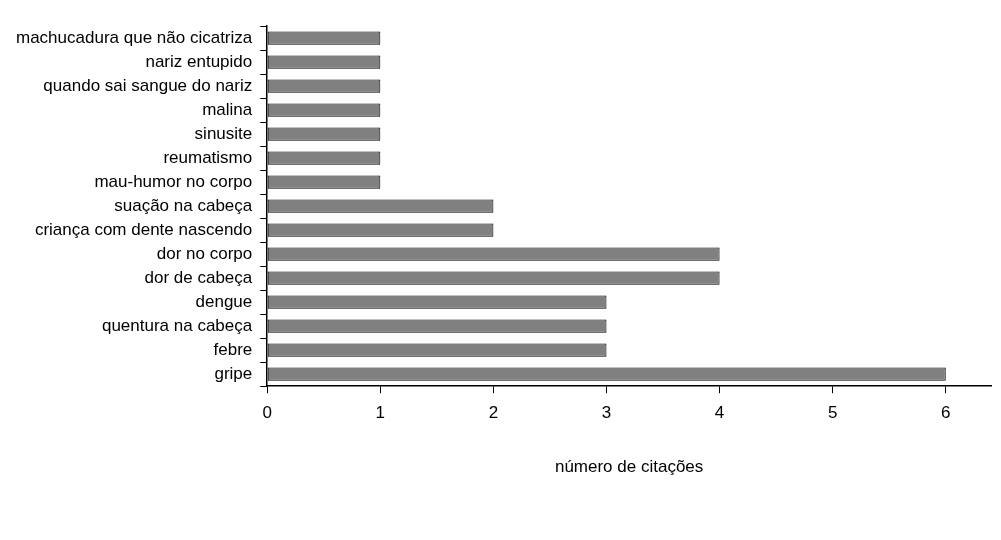 The image size is (1001, 540). I want to click on x-tick-label: 1, so click(380, 413).